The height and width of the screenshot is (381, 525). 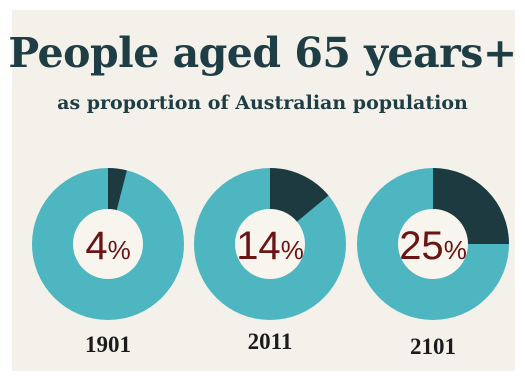 I want to click on percent-label: 14%, so click(x=270, y=246).